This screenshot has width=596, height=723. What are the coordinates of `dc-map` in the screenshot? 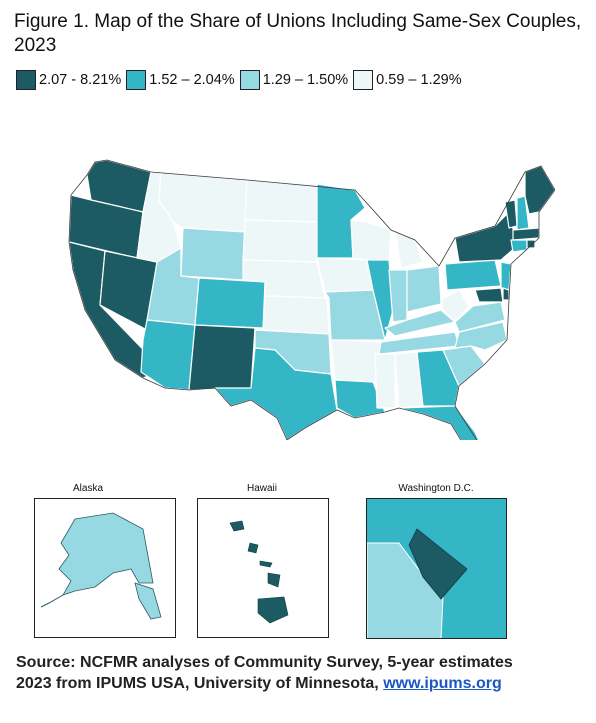 It's located at (436, 568).